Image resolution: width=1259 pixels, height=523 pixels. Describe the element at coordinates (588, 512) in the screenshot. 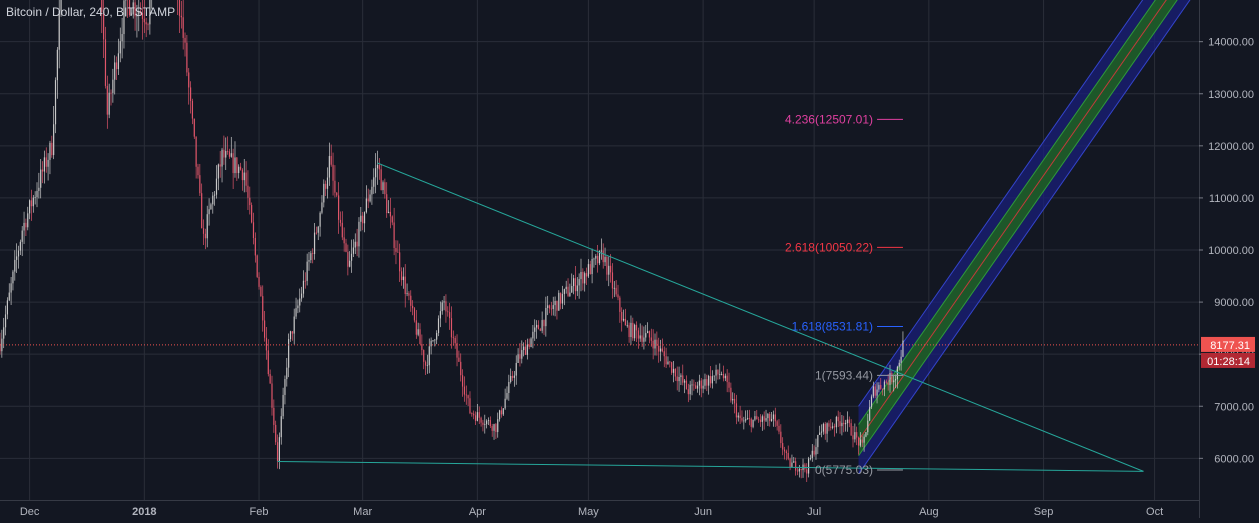

I see `time-axis-label: May` at that location.